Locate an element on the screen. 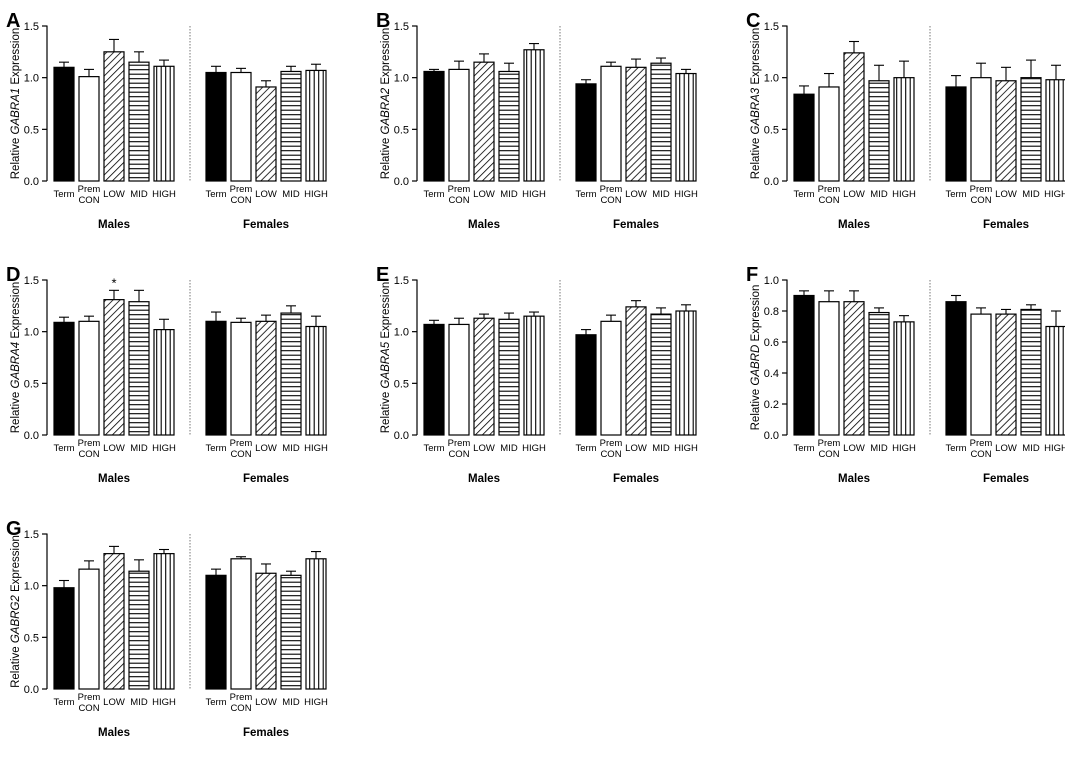 The width and height of the screenshot is (1065, 766). panel-letter: B is located at coordinates (383, 21).